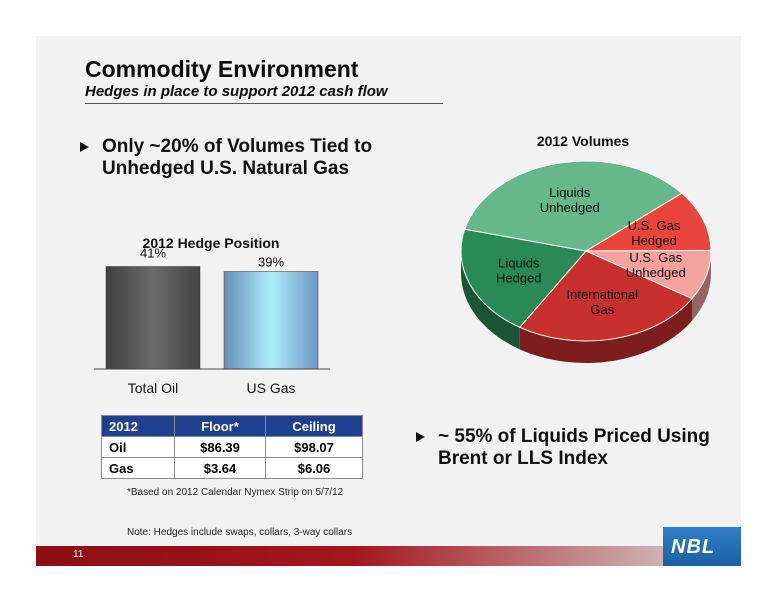 The width and height of the screenshot is (776, 600). What do you see at coordinates (211, 243) in the screenshot?
I see `bar-chart-title: 2012 Hedge Position` at bounding box center [211, 243].